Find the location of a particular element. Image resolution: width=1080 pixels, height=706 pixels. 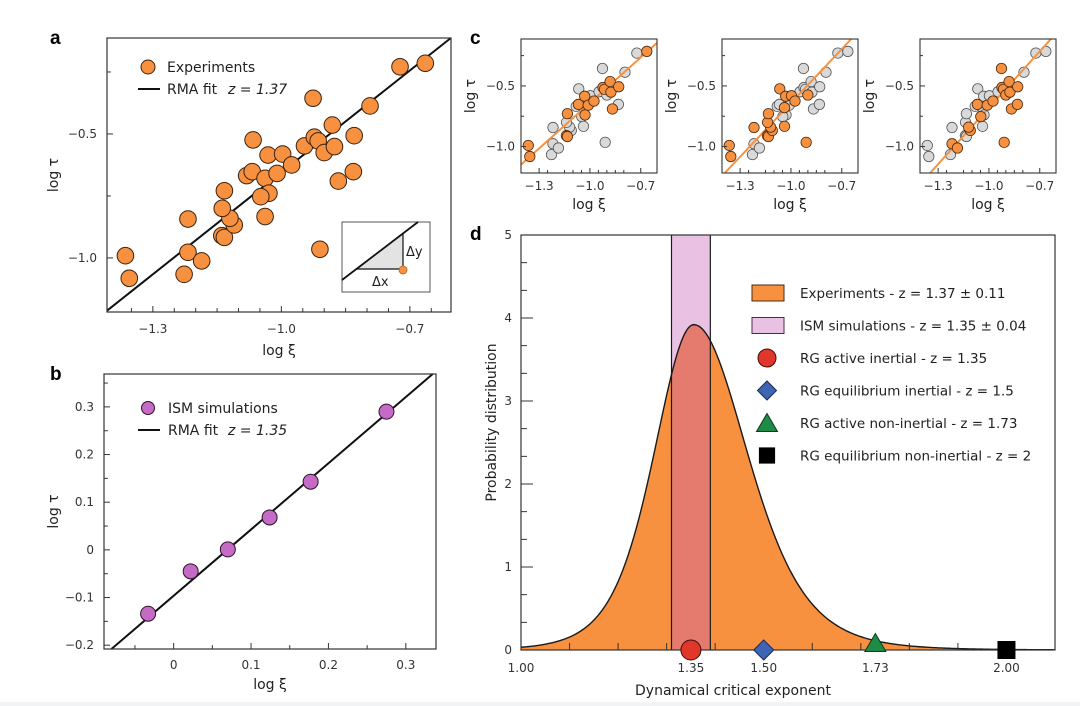

panel-d-y-tick-label: 2 is located at coordinates (508, 484).